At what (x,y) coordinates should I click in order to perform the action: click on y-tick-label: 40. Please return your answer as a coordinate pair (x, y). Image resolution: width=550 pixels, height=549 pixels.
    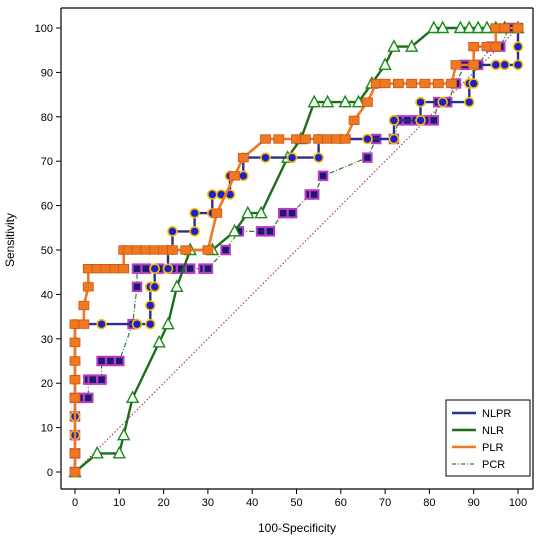
    Looking at the image, I should click on (47, 295).